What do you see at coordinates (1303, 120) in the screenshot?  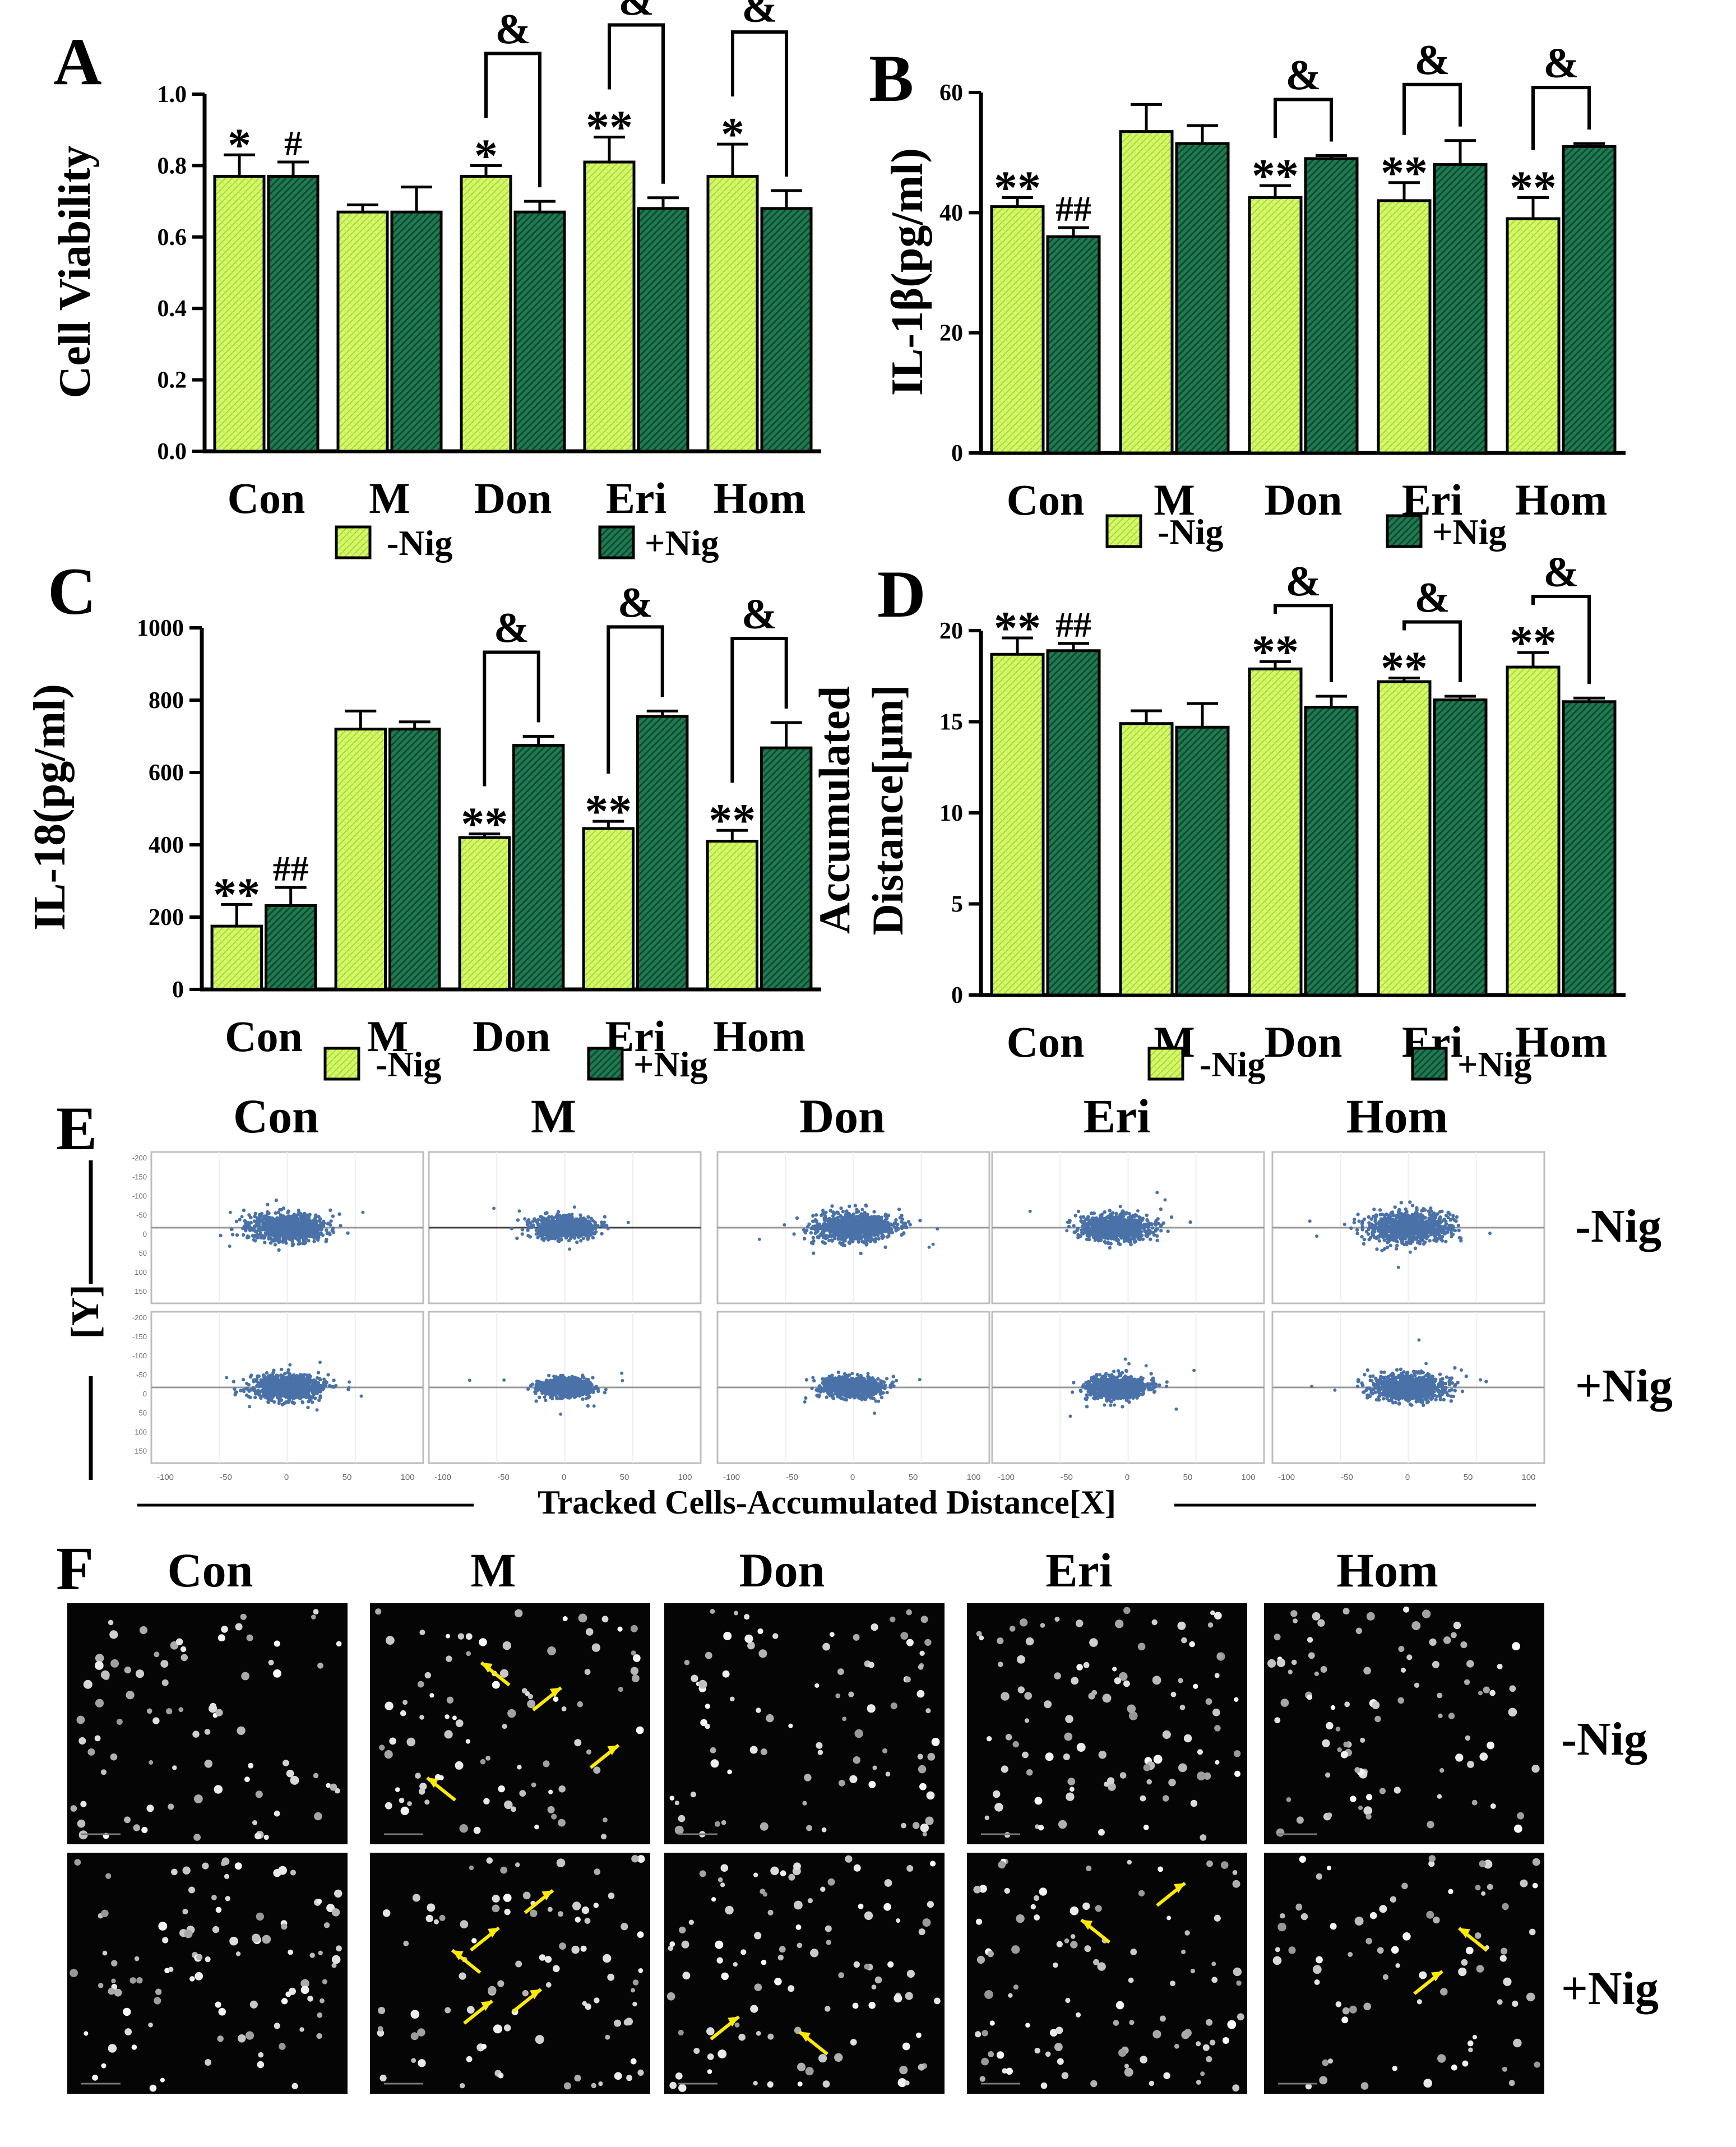 I see `comparison-bracket` at bounding box center [1303, 120].